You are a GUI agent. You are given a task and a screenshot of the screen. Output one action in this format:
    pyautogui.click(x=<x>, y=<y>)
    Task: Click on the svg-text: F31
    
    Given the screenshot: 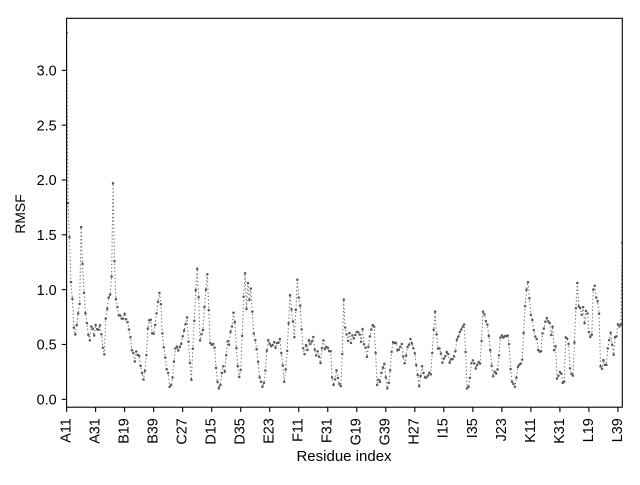 What is the action you would take?
    pyautogui.click(x=328, y=430)
    